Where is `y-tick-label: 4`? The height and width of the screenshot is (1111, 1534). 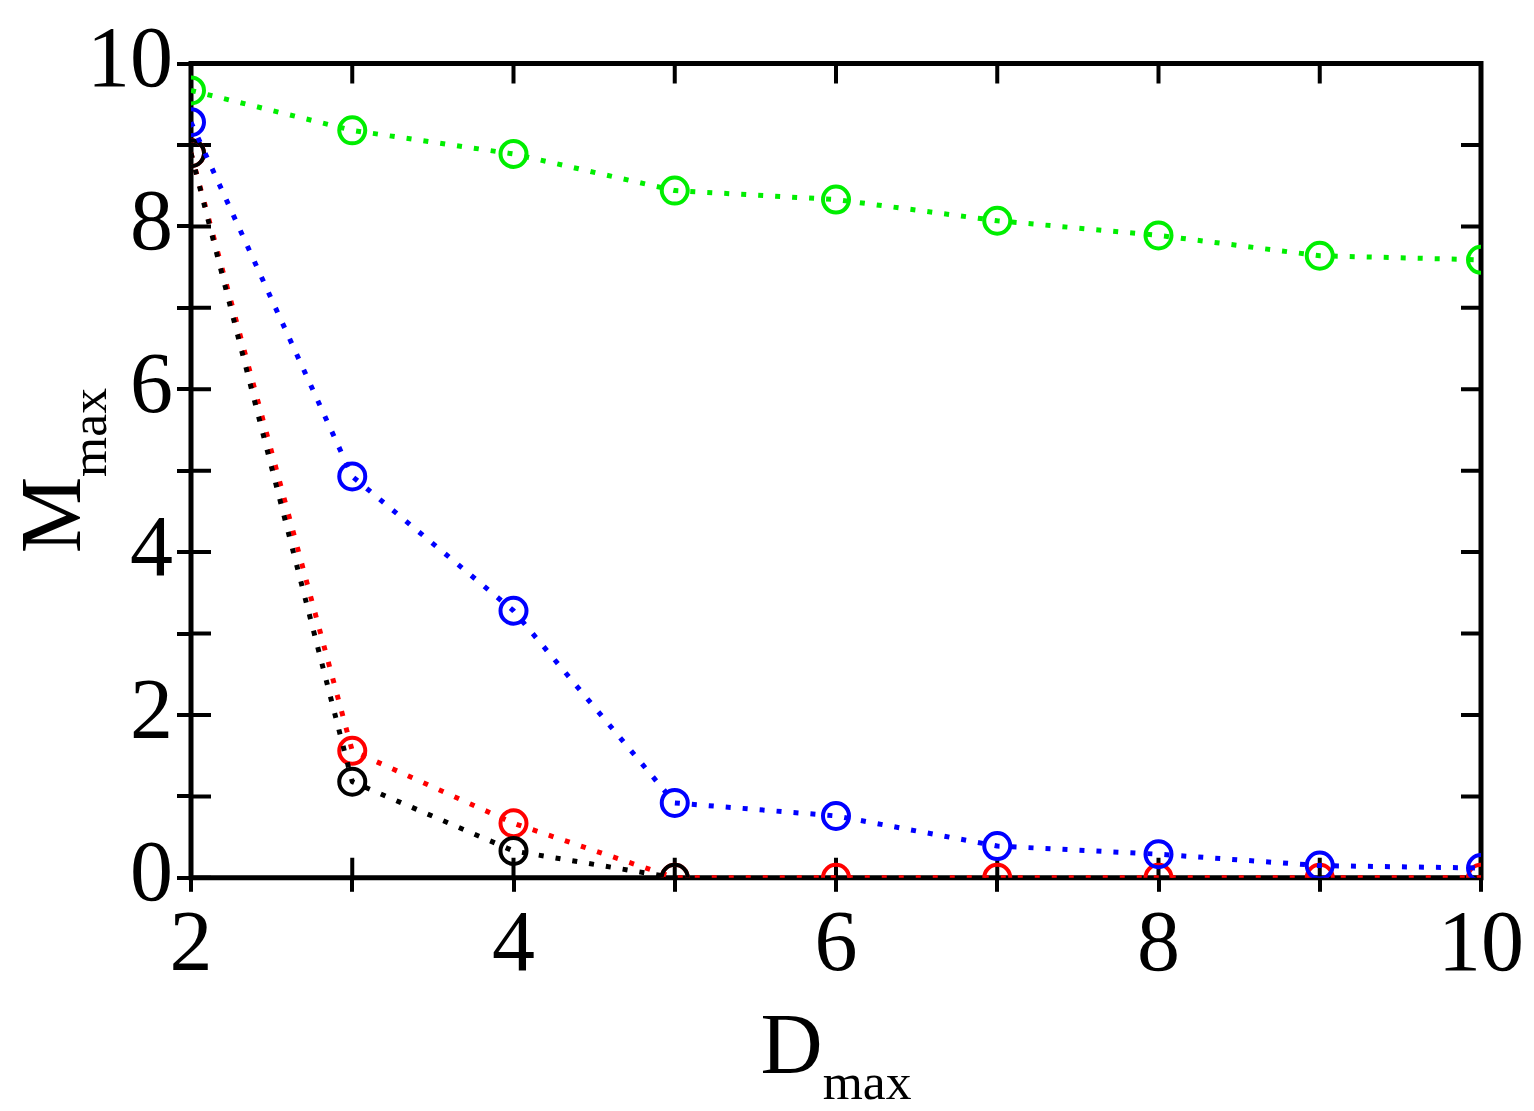
y-tick-label: 4 is located at coordinates (151, 545).